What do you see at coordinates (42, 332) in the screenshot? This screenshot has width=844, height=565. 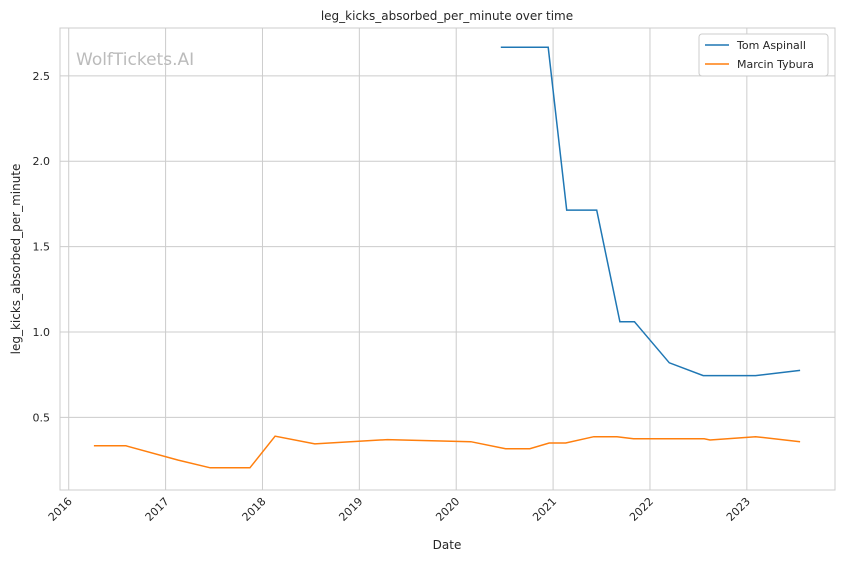 I see `y-tick-label: 1.0` at bounding box center [42, 332].